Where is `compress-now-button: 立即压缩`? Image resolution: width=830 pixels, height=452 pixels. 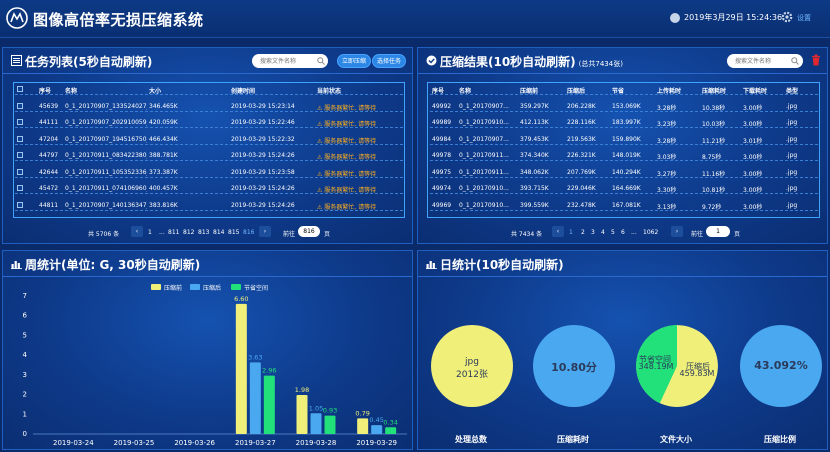
compress-now-button: 立即压缩 is located at coordinates (354, 61).